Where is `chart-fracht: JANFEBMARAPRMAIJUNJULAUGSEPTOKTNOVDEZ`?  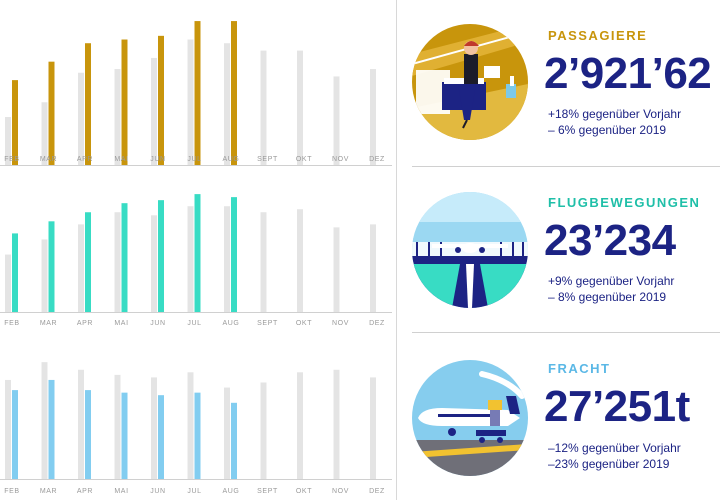 chart-fracht: JANFEBMARAPRMAIJUNJULAUGSEPTOKTNOVDEZ is located at coordinates (194, 428).